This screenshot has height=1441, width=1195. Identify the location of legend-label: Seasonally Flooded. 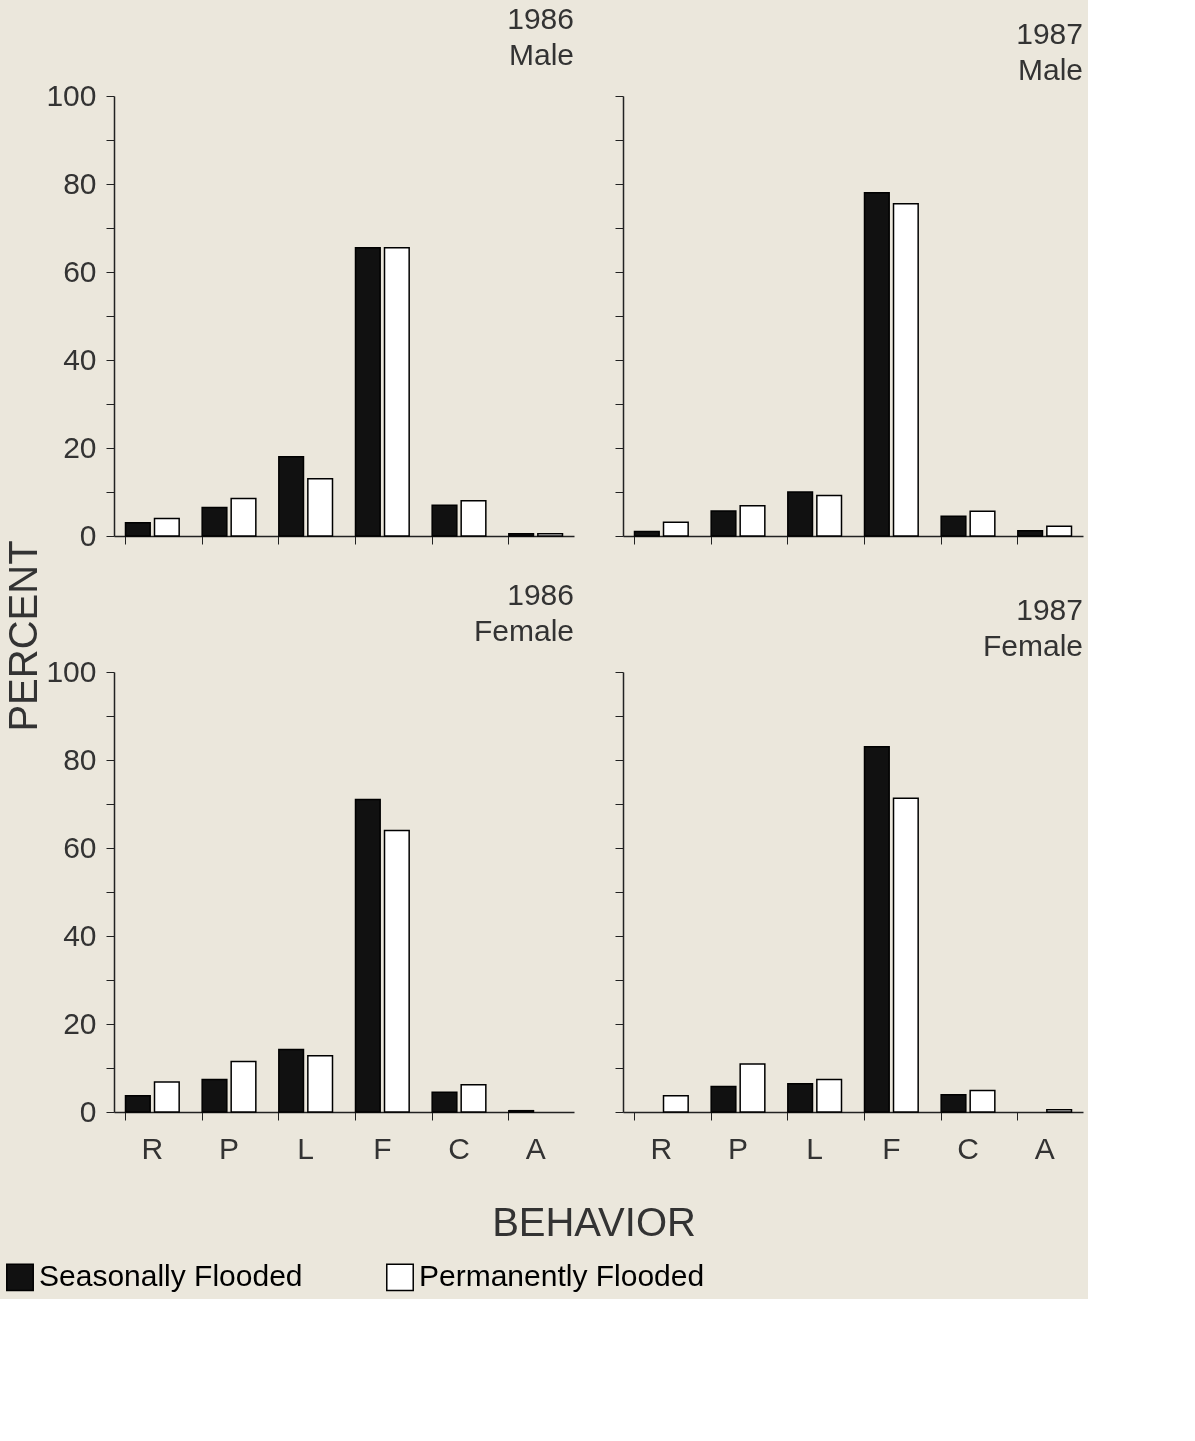
(171, 1276).